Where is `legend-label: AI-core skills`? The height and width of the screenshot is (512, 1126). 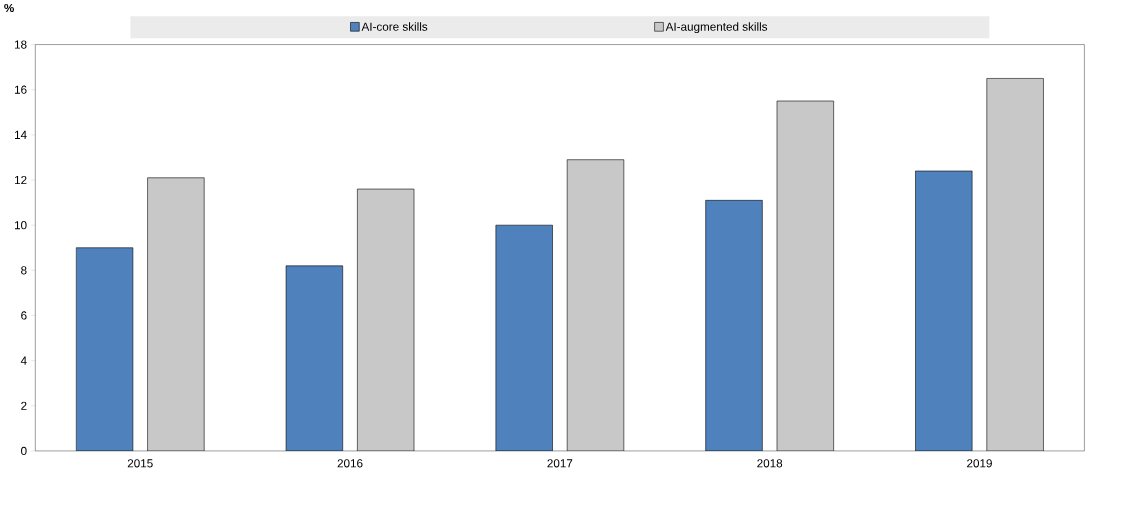 legend-label: AI-core skills is located at coordinates (394, 26).